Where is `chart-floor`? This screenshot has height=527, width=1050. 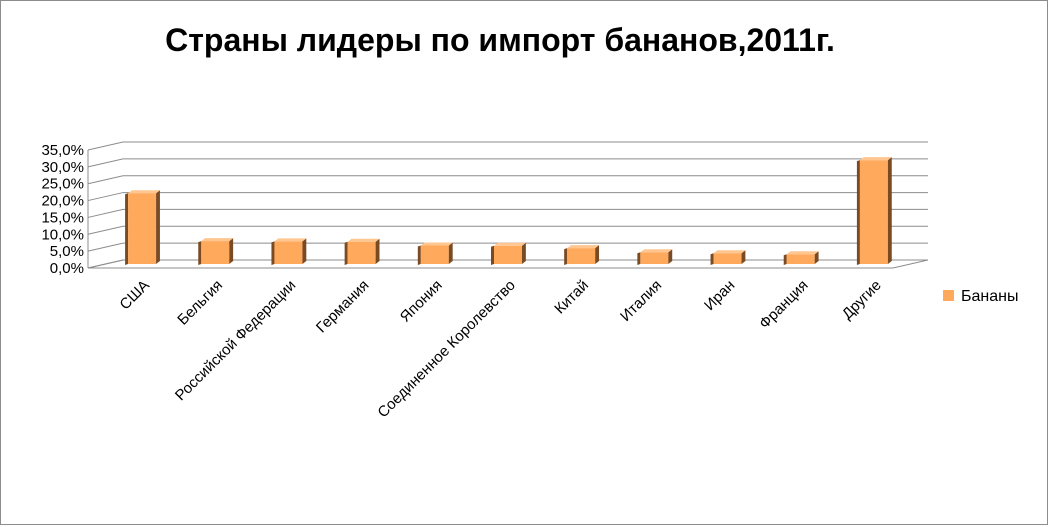 chart-floor is located at coordinates (508, 264).